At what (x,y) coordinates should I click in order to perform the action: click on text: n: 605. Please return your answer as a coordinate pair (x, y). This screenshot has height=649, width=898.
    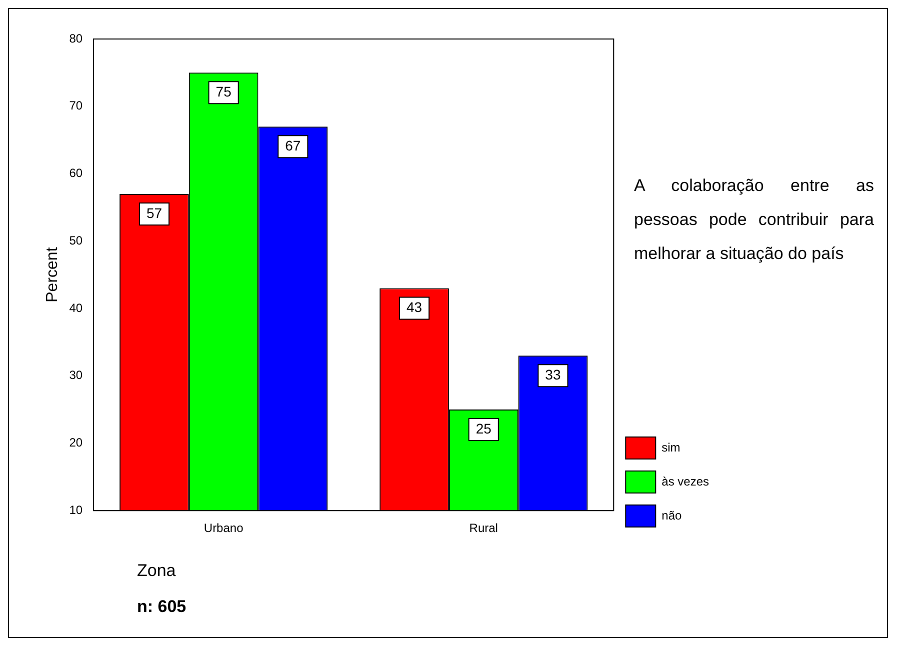
    Looking at the image, I should click on (161, 607).